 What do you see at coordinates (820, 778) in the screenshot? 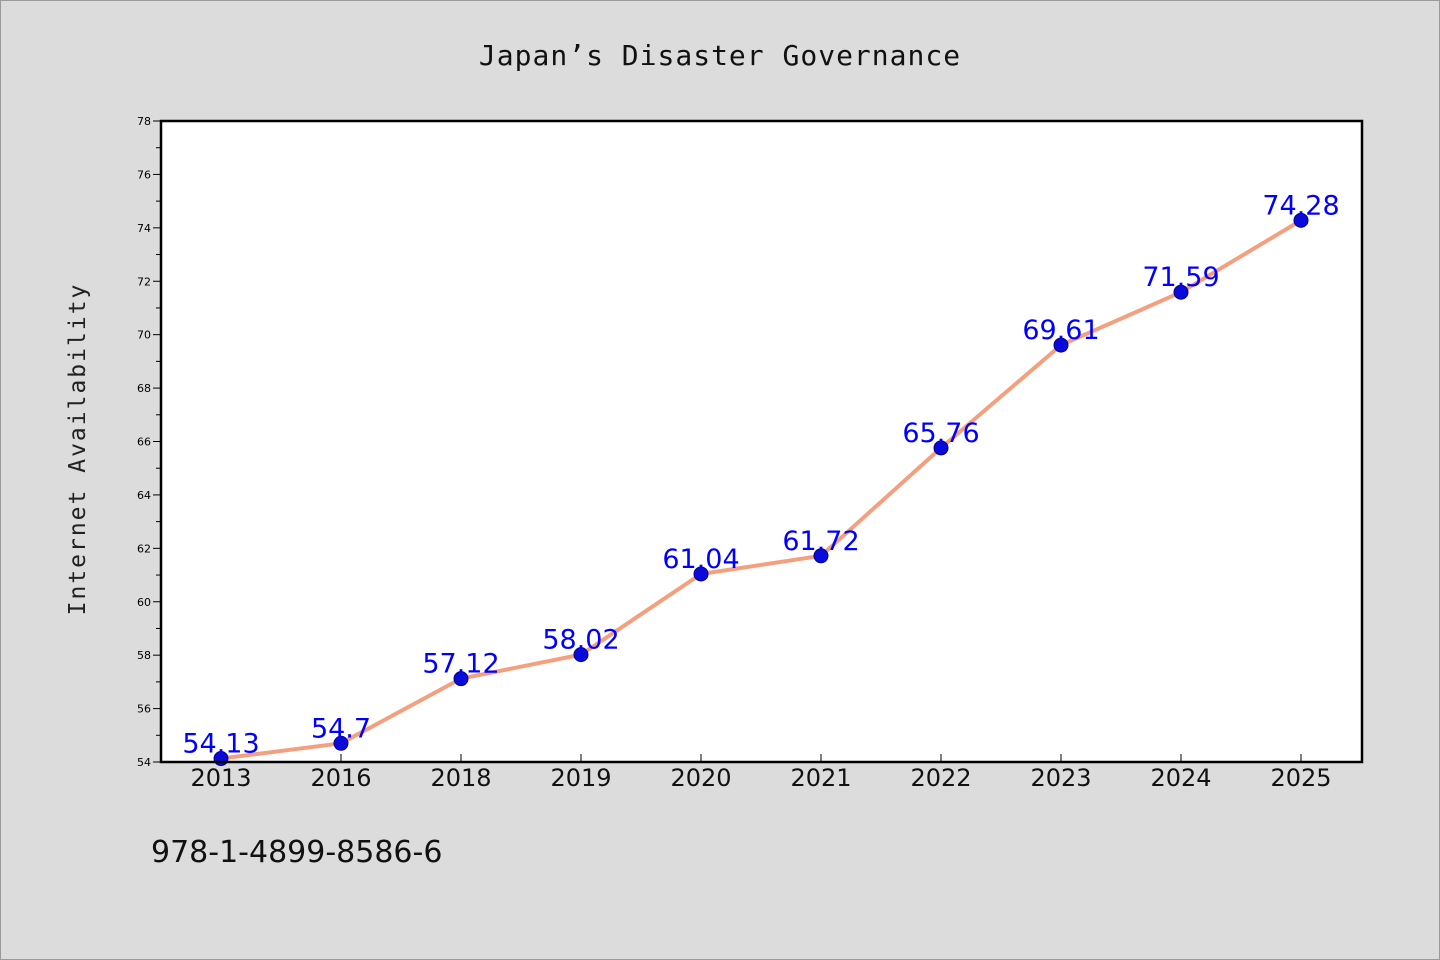
I see `x-tick-label: 2021` at bounding box center [820, 778].